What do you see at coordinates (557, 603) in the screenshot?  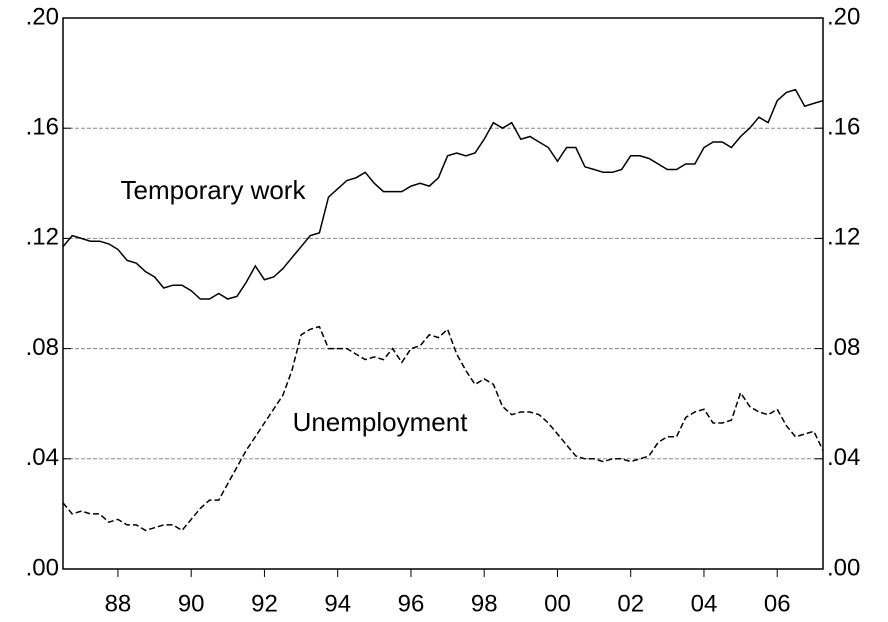 I see `x-tick-label: 00` at bounding box center [557, 603].